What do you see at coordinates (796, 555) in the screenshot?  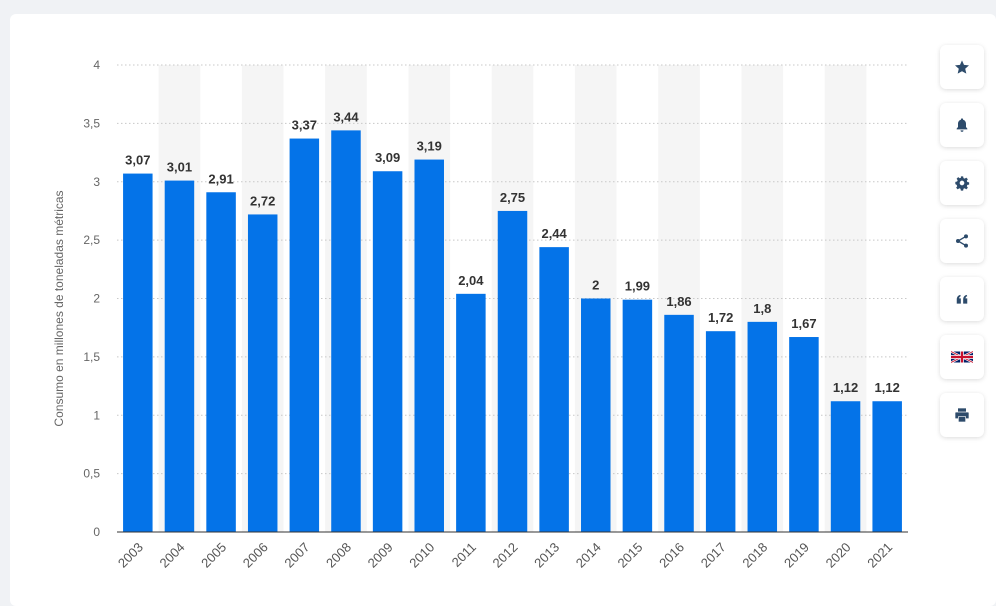 I see `x-tick-label: 2019` at bounding box center [796, 555].